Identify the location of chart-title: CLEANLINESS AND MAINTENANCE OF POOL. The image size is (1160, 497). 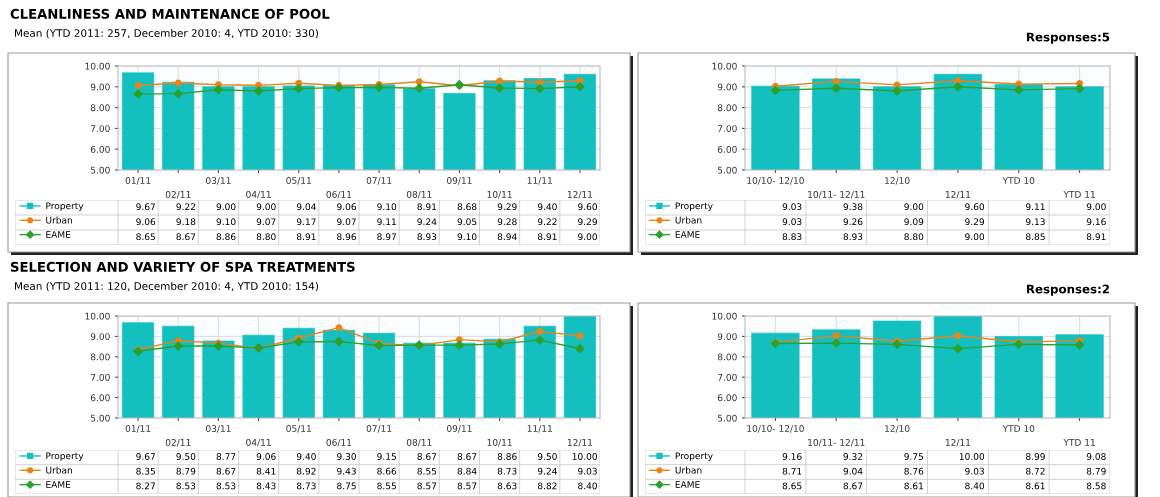
(170, 13).